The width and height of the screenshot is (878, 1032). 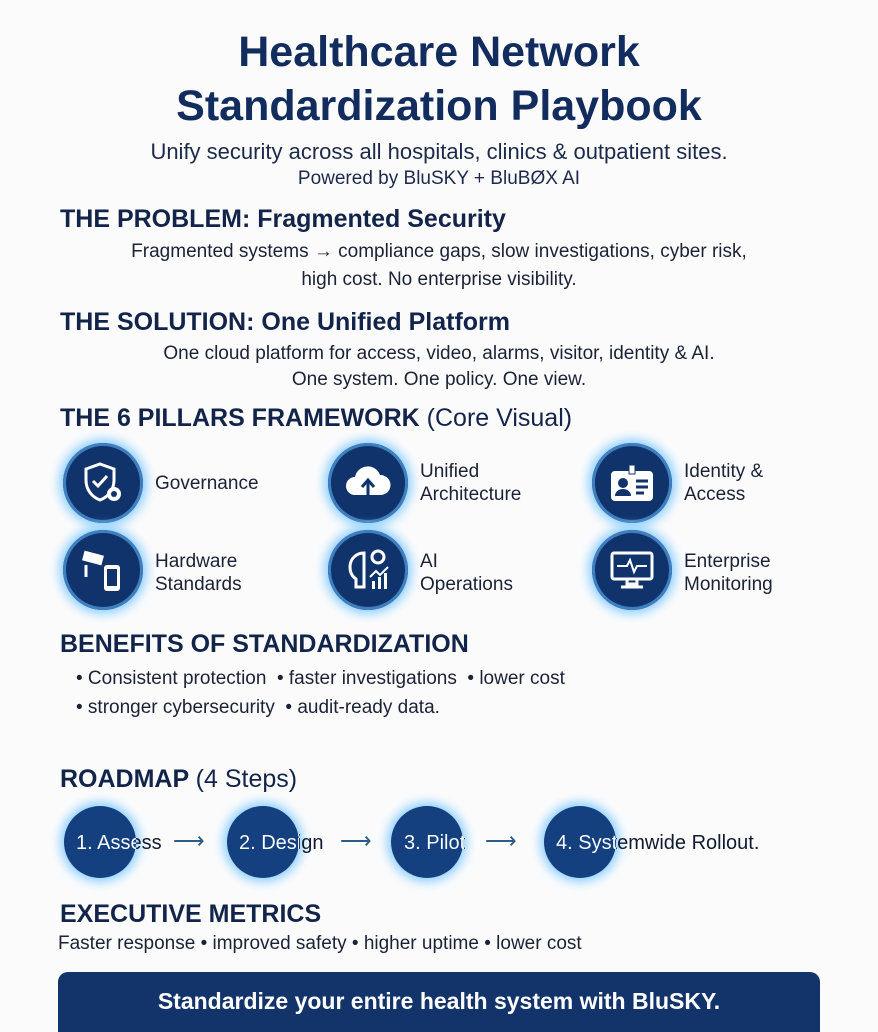 I want to click on powered-by: Powered by BluSKY + BluBØX AI, so click(x=439, y=178).